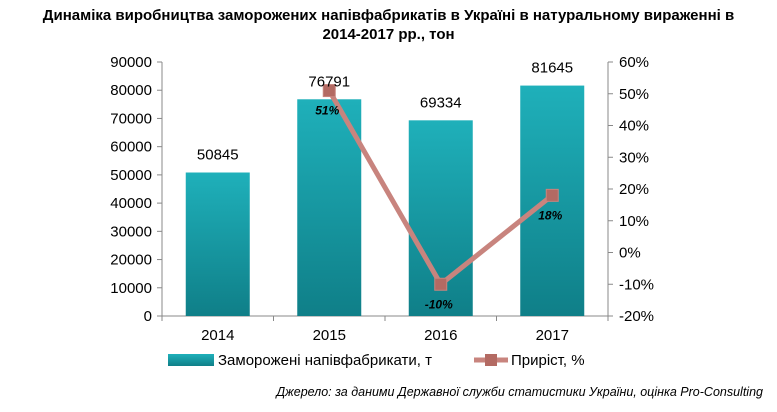  Describe the element at coordinates (491, 360) in the screenshot. I see `legend-line-marker` at that location.